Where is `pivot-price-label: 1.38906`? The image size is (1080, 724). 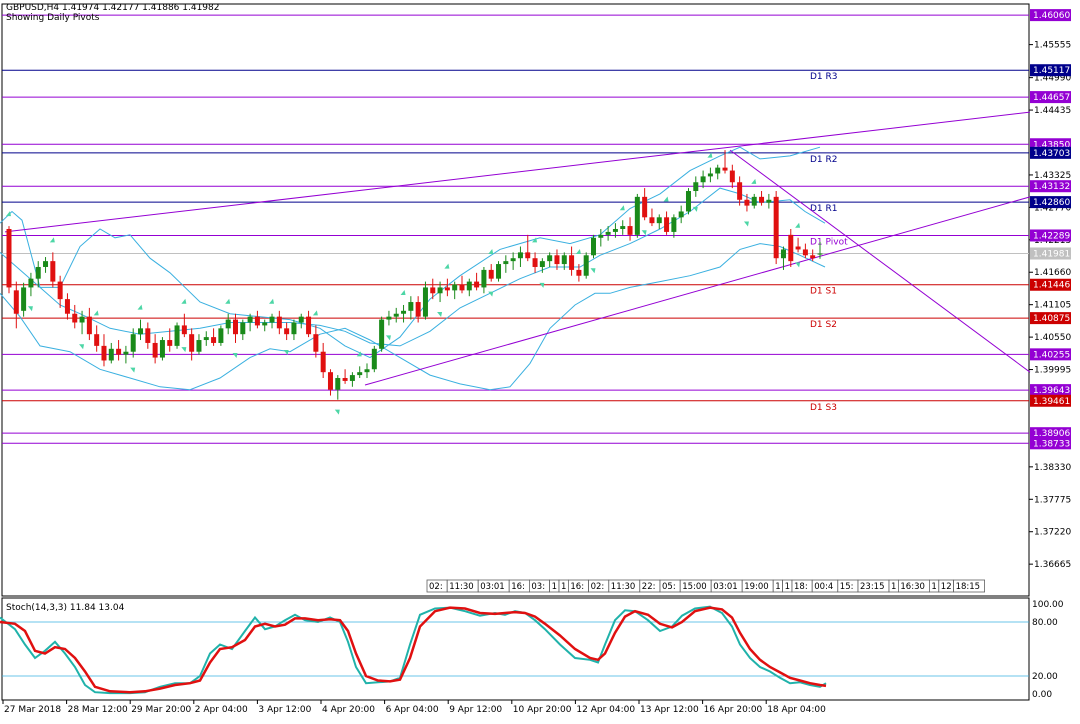 pivot-price-label: 1.38906 is located at coordinates (1051, 434).